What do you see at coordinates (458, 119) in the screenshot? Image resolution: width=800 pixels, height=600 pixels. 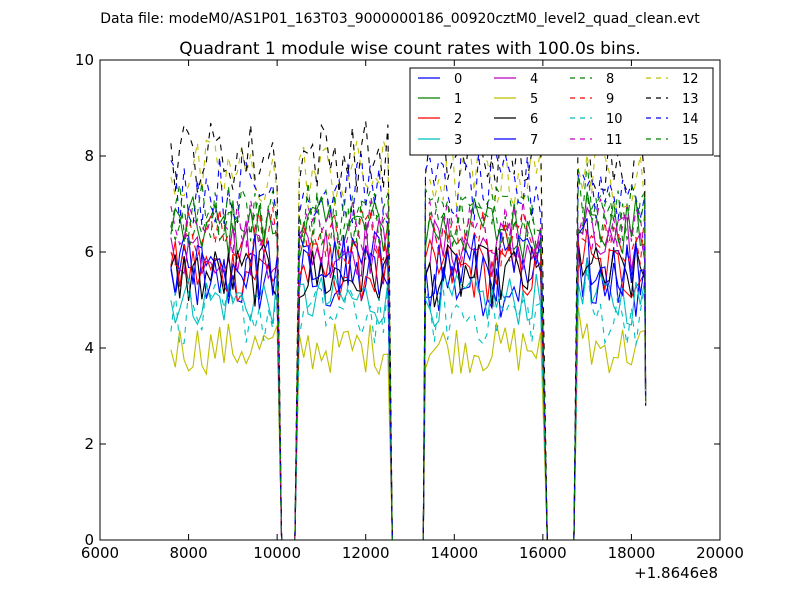 I see `legend-label-2: 2` at bounding box center [458, 119].